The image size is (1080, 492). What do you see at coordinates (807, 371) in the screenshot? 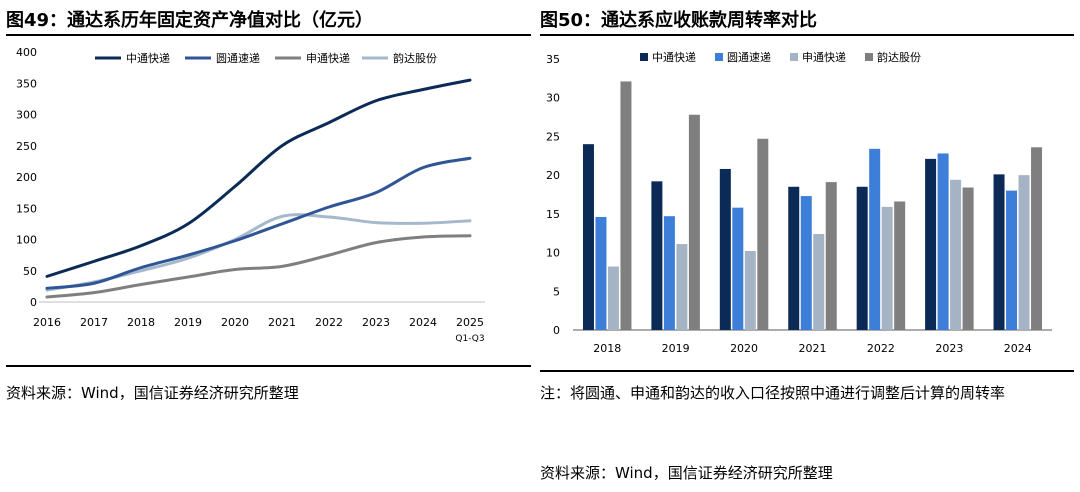
I see `right-source-rule` at bounding box center [807, 371].